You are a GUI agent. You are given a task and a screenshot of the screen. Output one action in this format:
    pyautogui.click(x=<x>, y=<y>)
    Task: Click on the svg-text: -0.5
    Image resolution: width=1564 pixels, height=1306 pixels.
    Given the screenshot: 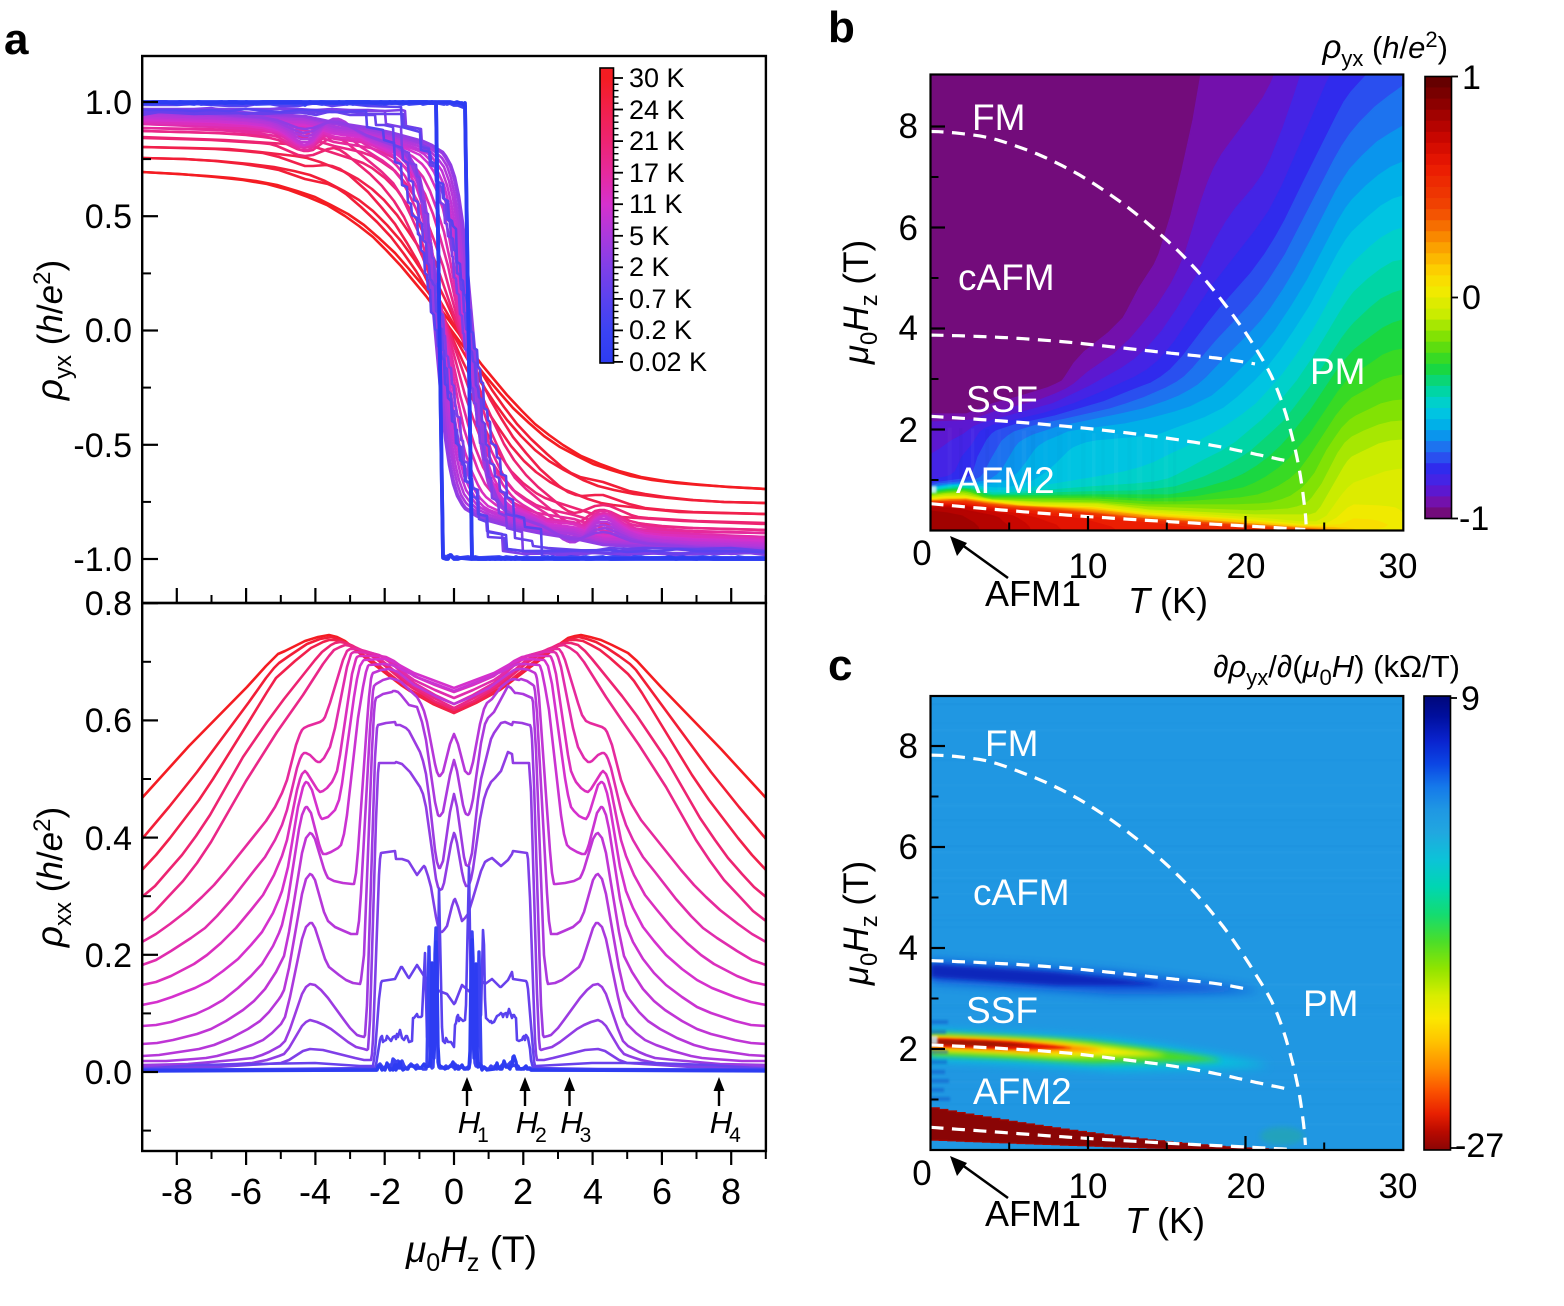 What is the action you would take?
    pyautogui.click(x=102, y=446)
    